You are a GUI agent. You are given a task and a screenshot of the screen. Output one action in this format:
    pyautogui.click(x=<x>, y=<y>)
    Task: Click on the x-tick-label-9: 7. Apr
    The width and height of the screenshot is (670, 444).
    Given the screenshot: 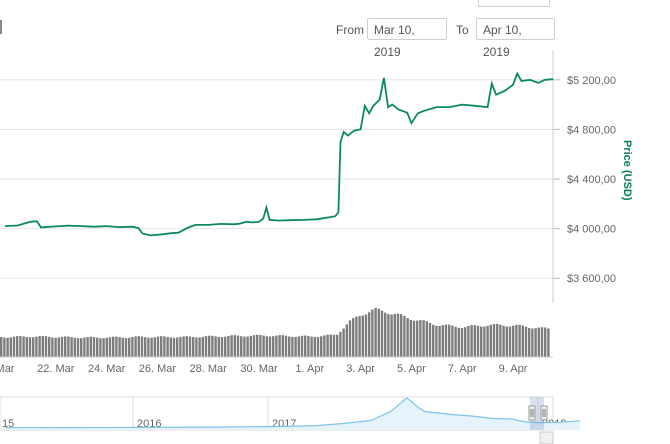 What is the action you would take?
    pyautogui.click(x=462, y=369)
    